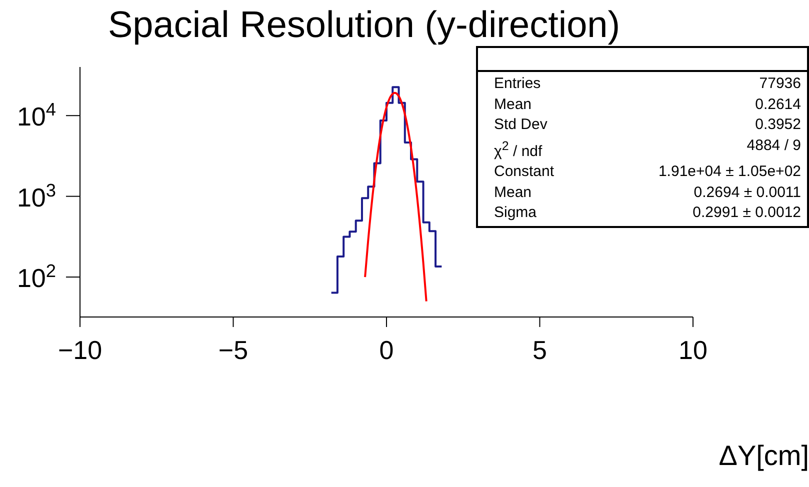  What do you see at coordinates (386, 350) in the screenshot?
I see `x-tick-label: 0` at bounding box center [386, 350].